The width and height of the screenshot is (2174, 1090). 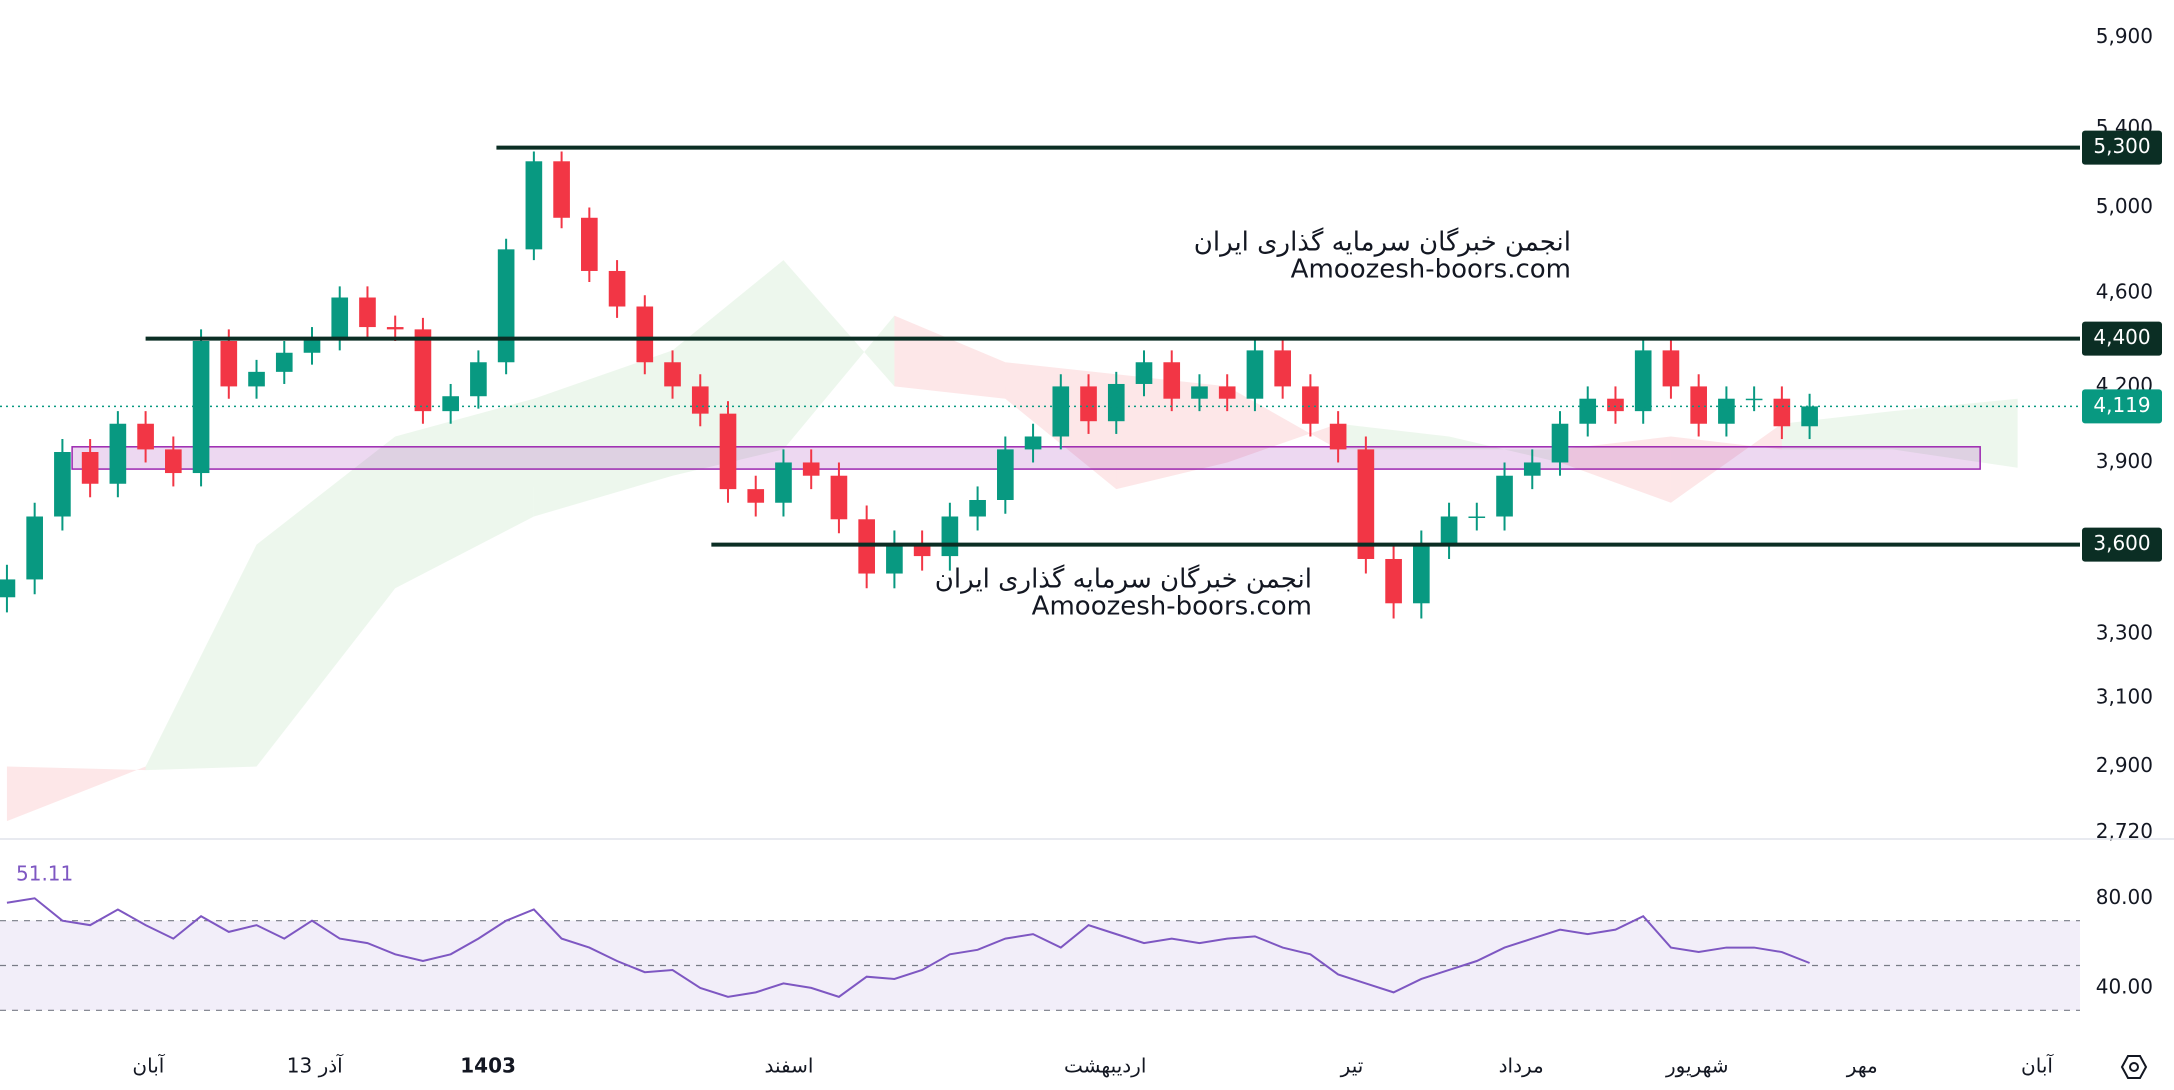 What do you see at coordinates (2124, 206) in the screenshot?
I see `y-tick-label: 5,000` at bounding box center [2124, 206].